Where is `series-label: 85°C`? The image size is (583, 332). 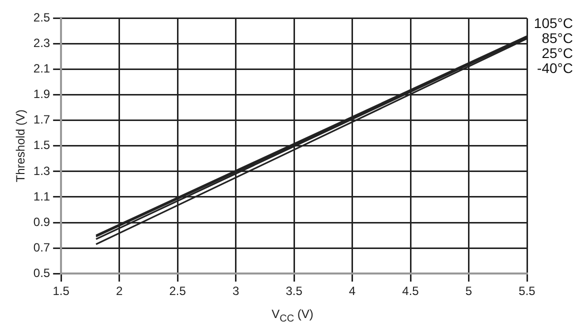 series-label: 85°C is located at coordinates (557, 38).